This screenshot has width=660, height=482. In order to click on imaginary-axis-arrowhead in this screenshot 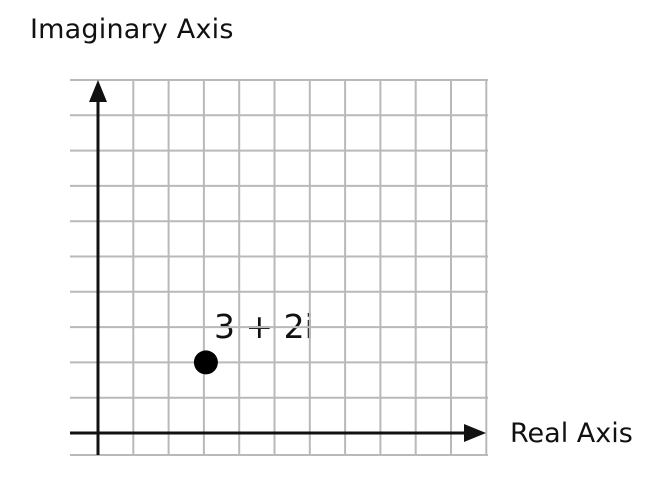, I will do `click(98, 91)`.